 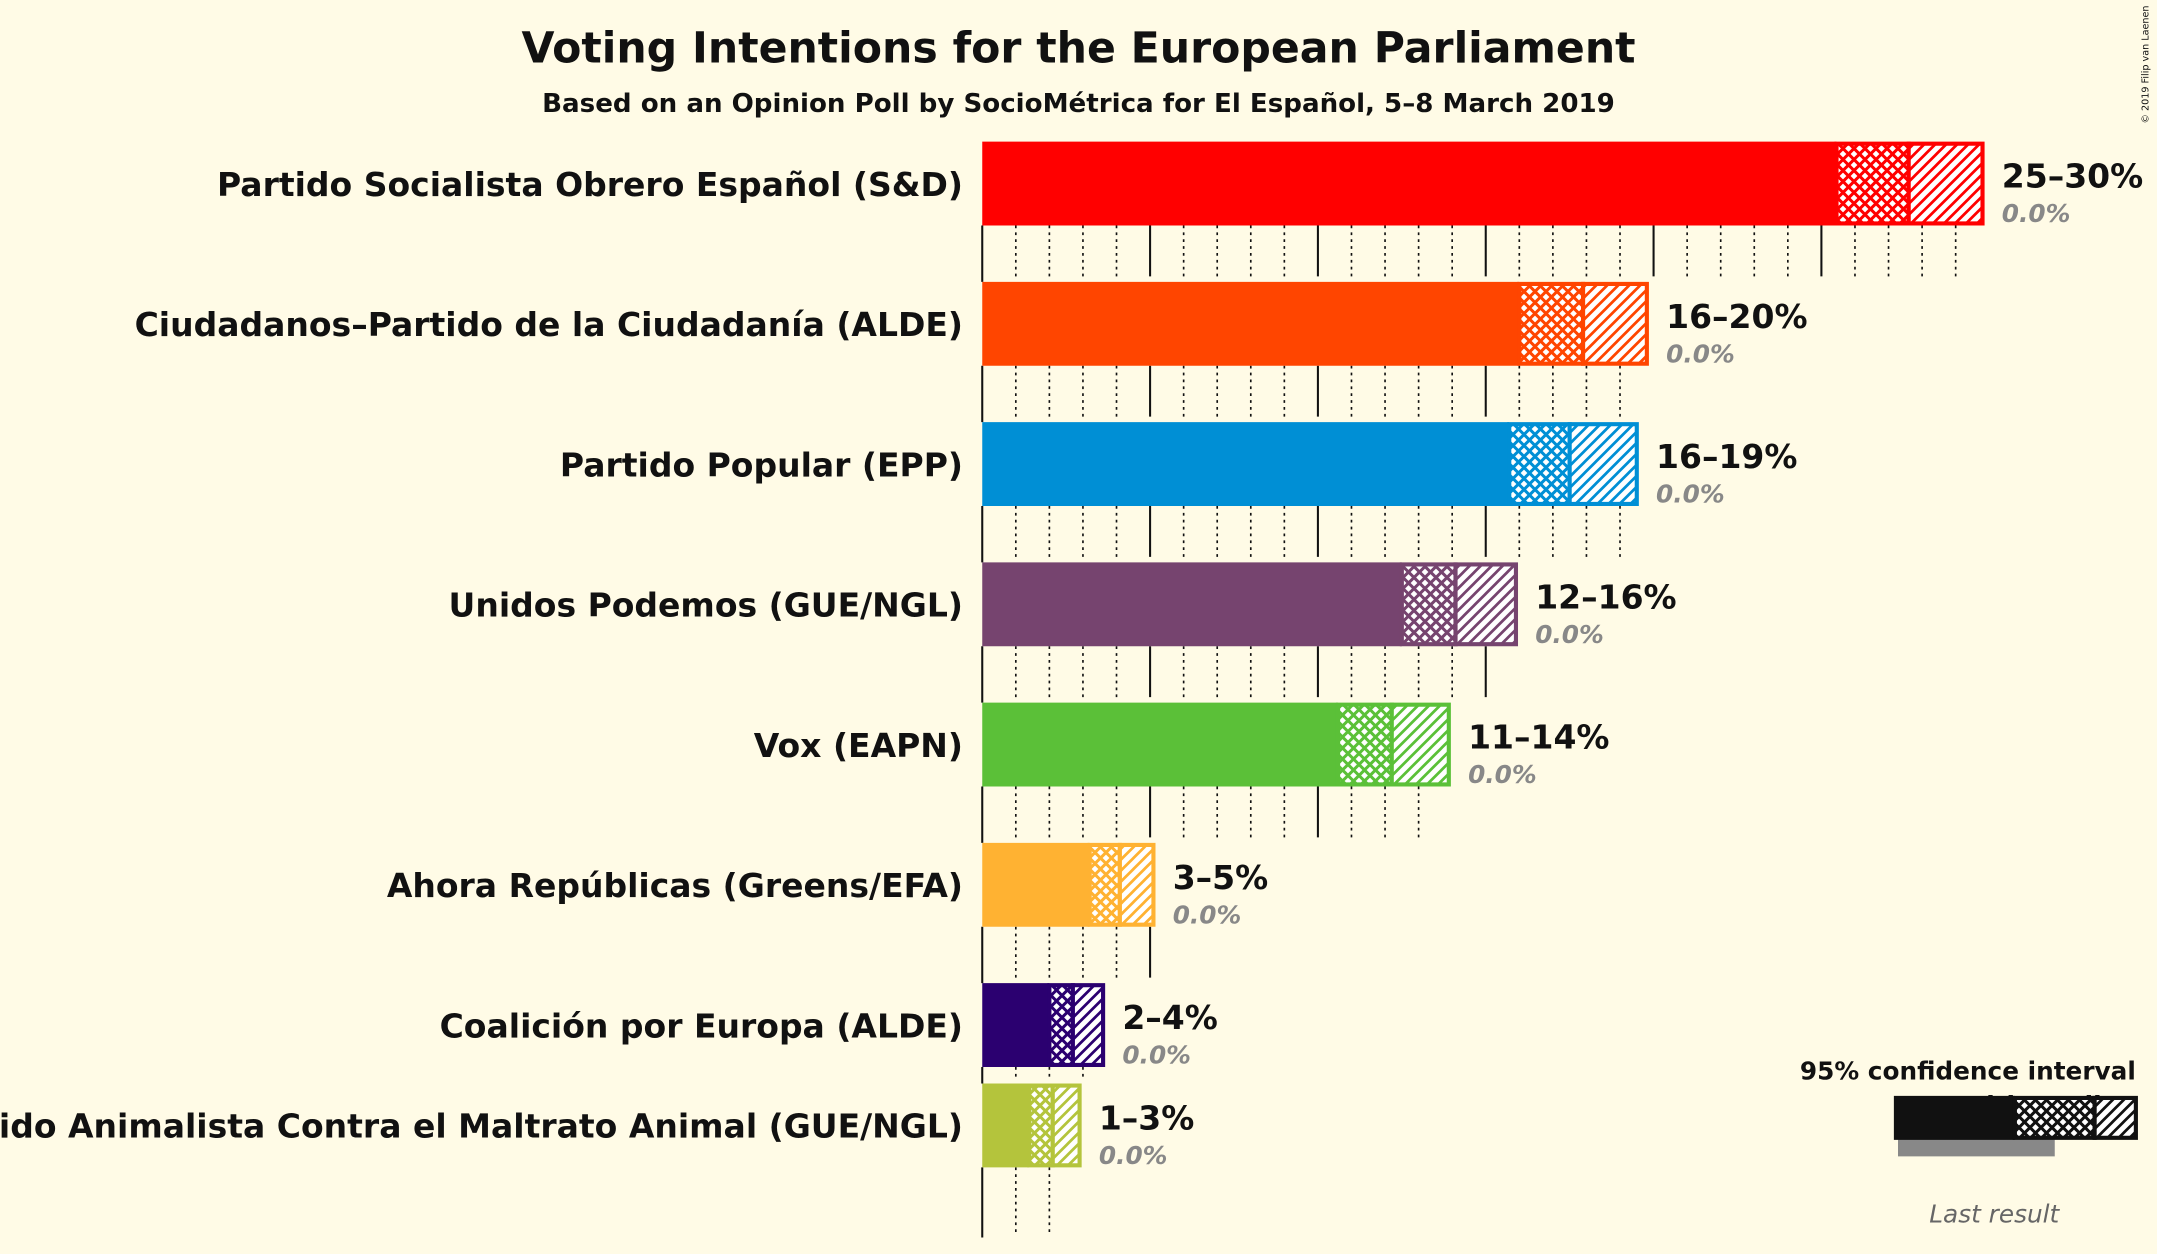 I want to click on category-label: Vox (EAPN), so click(x=858, y=745).